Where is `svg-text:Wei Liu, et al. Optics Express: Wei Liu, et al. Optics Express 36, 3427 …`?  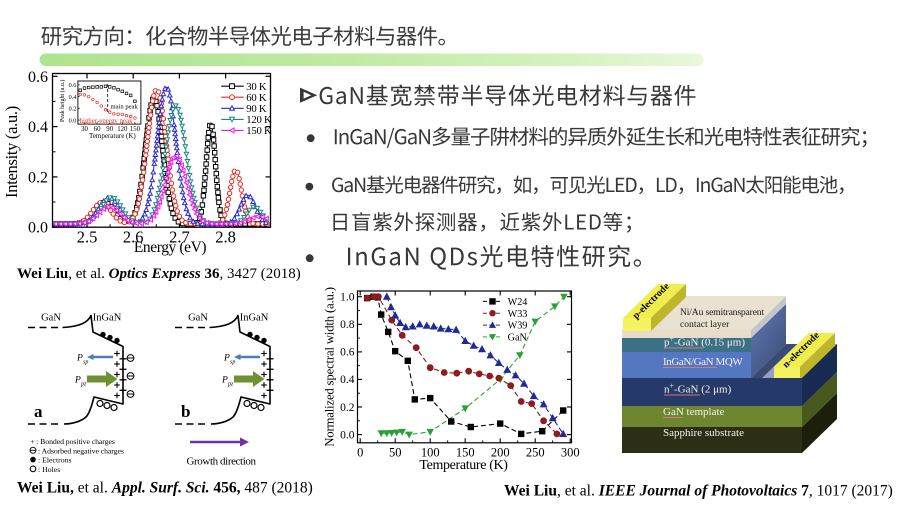 svg-text:Wei Liu, et al. Optics Express: Wei Liu, et al. Optics Express 36, 3427 … is located at coordinates (159, 274).